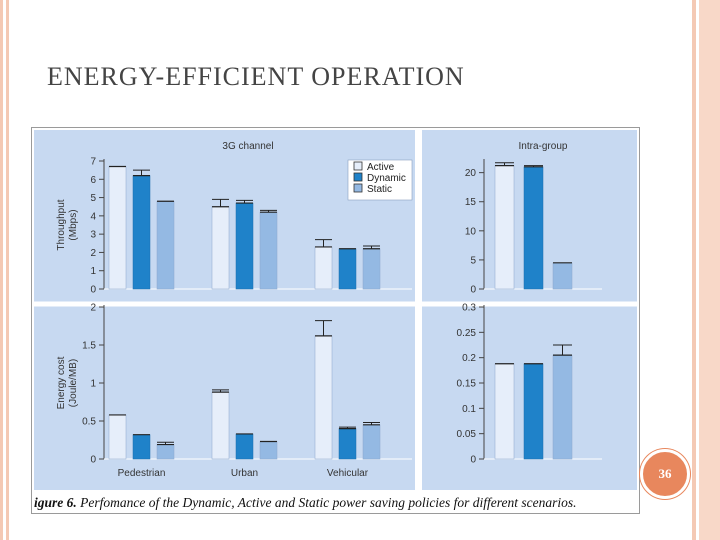 The height and width of the screenshot is (540, 720). What do you see at coordinates (665, 474) in the screenshot?
I see `page-number-badge: 36` at bounding box center [665, 474].